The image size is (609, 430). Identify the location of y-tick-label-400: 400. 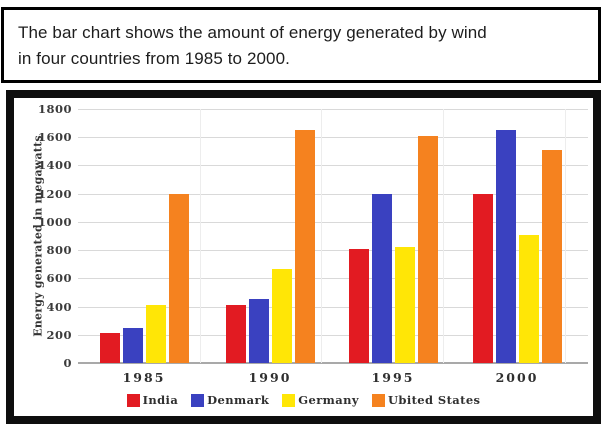
(59, 306).